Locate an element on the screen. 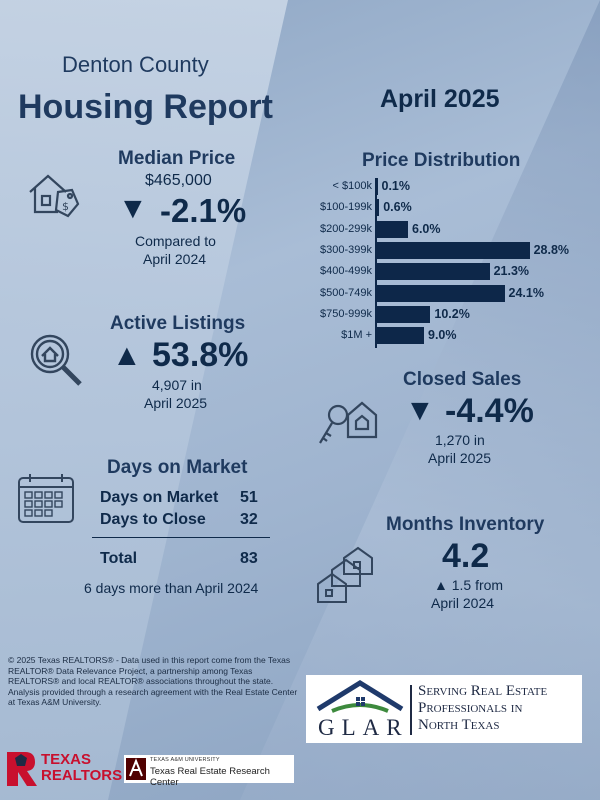 The width and height of the screenshot is (600, 800). chart-row: $400-499k 21.3% is located at coordinates (440, 272).